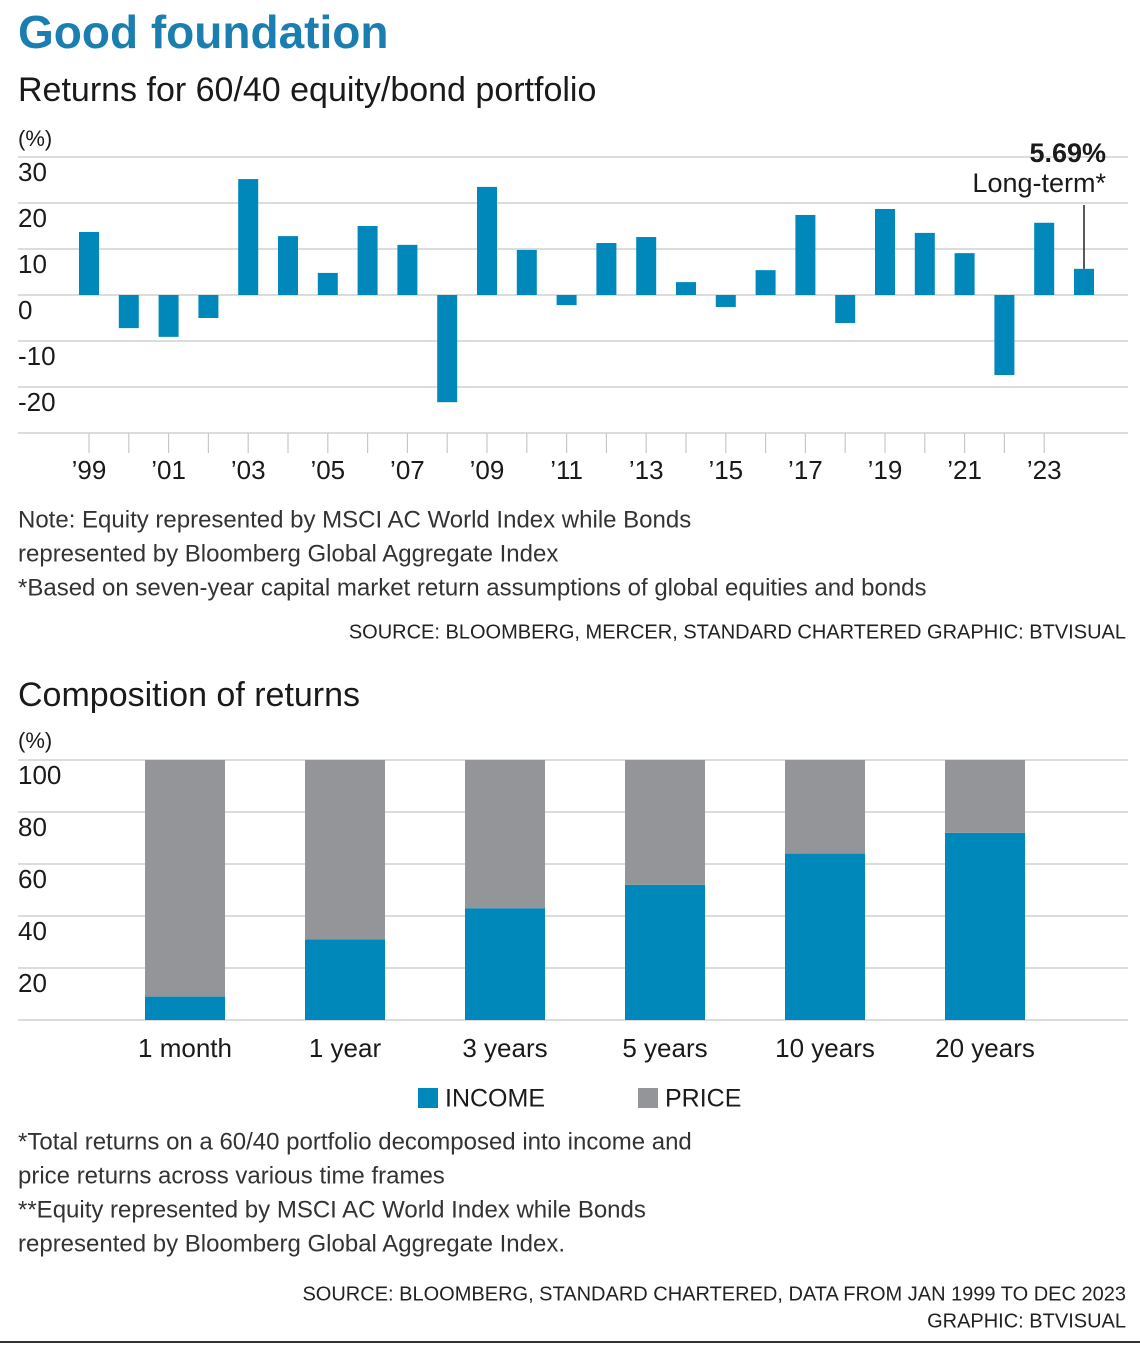  Describe the element at coordinates (32, 172) in the screenshot. I see `y-tick-label: 30` at that location.